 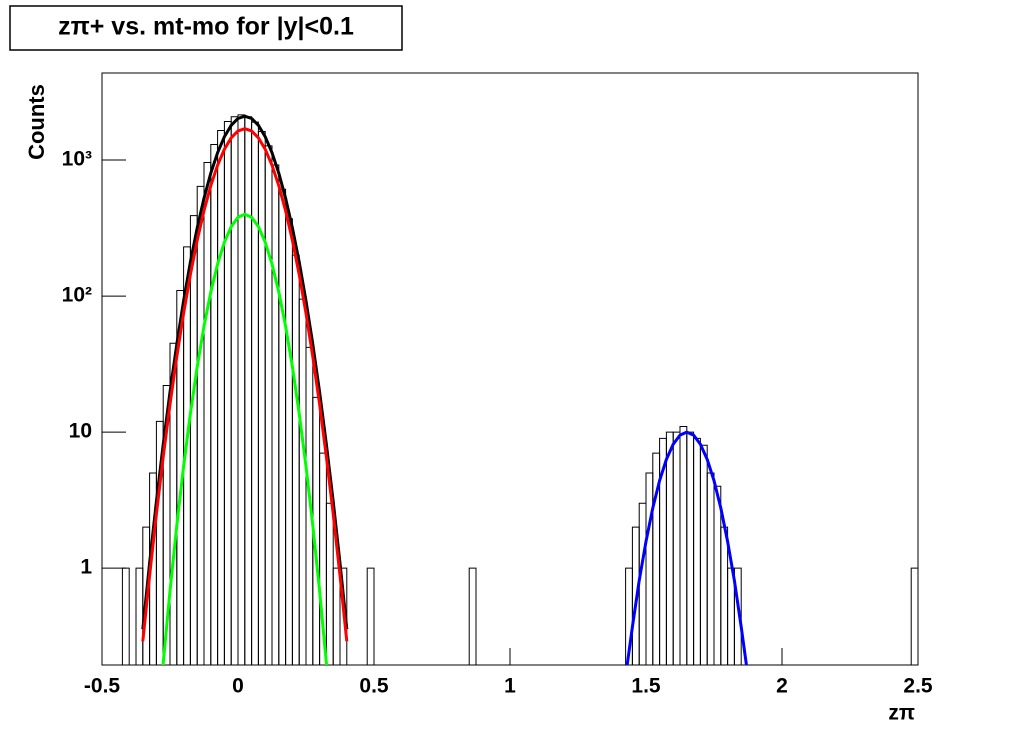 I want to click on chart-title: zπ+ vs. mt-mo for |y|<0.1, so click(x=206, y=27).